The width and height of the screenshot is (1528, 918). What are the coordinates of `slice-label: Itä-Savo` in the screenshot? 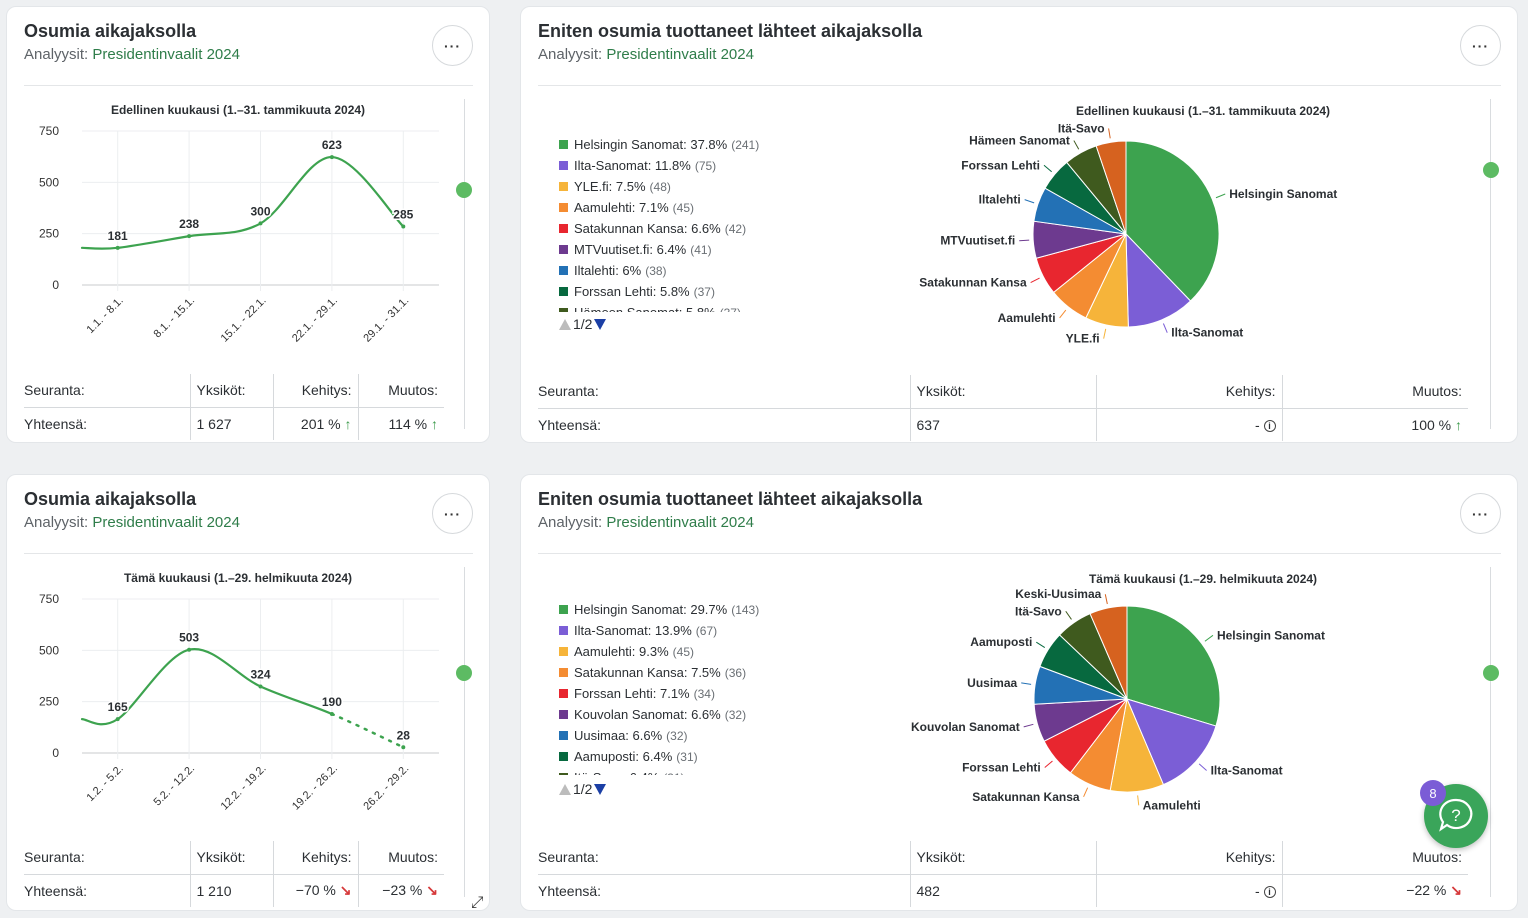 It's located at (1081, 128).